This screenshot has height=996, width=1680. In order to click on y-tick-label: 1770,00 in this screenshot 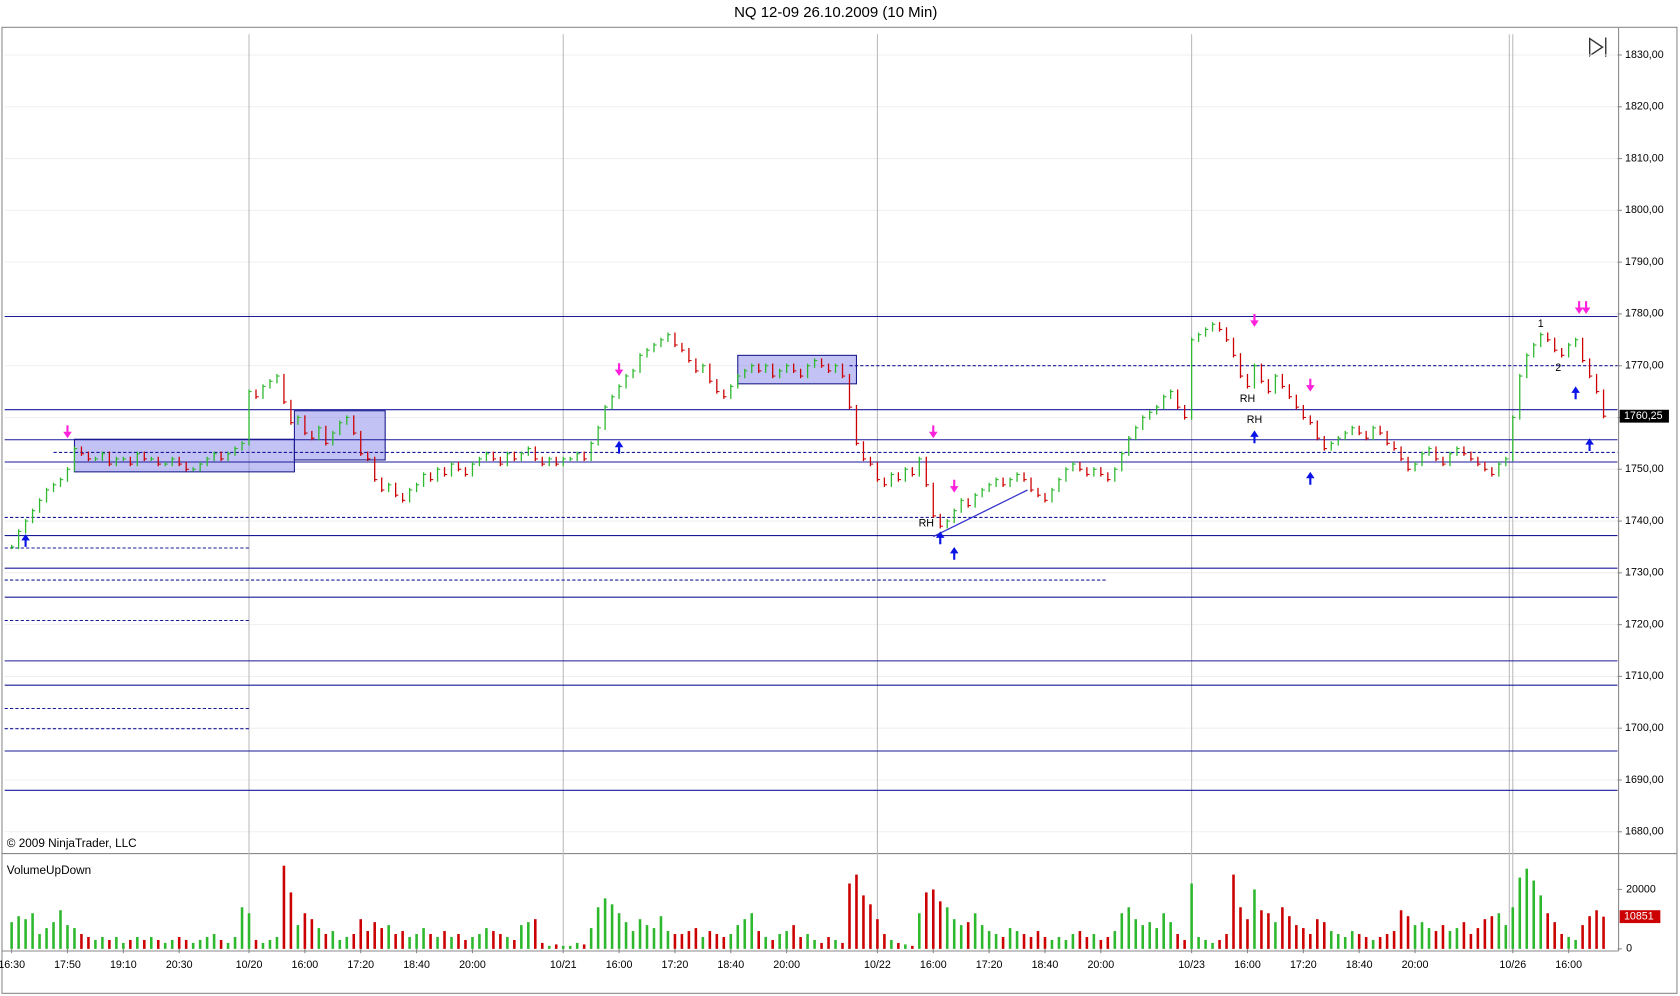, I will do `click(1644, 366)`.